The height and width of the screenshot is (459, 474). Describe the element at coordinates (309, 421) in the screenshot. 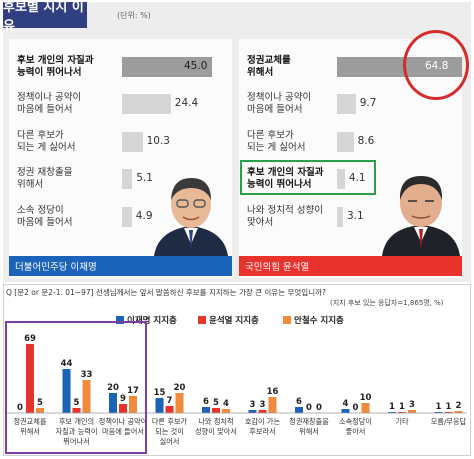

I see `category-label: 정권재창출을` at that location.